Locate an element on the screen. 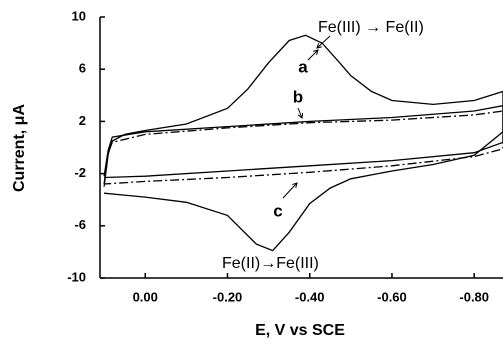 This screenshot has width=503, height=346. y-axis-label: Current, μA is located at coordinates (19, 148).